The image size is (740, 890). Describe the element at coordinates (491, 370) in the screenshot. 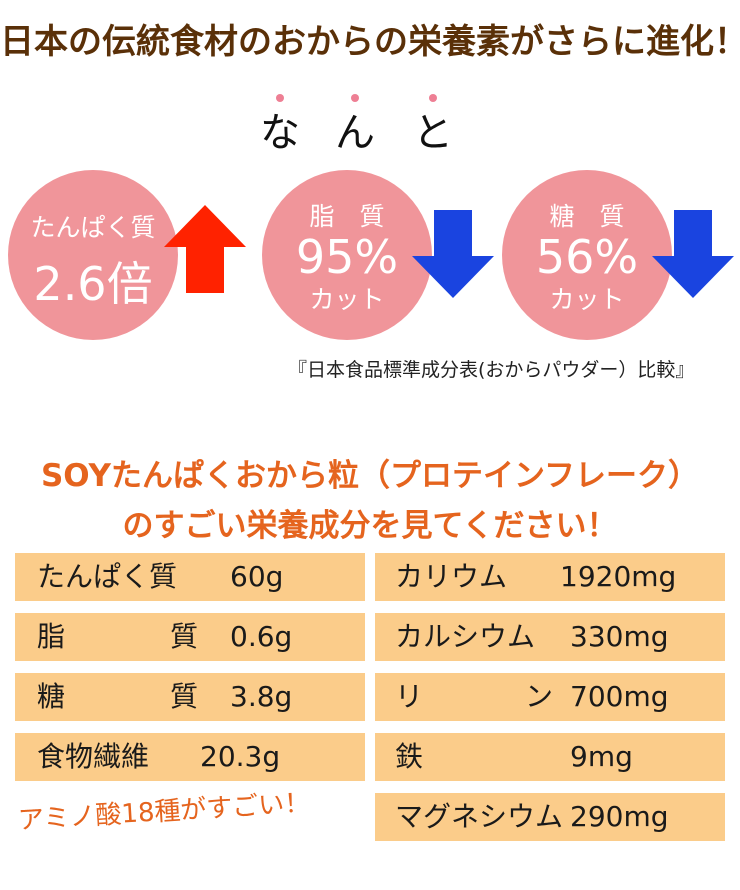

I see `source-note: 『日本食品標準成分表(おからパウダー）比較』` at that location.